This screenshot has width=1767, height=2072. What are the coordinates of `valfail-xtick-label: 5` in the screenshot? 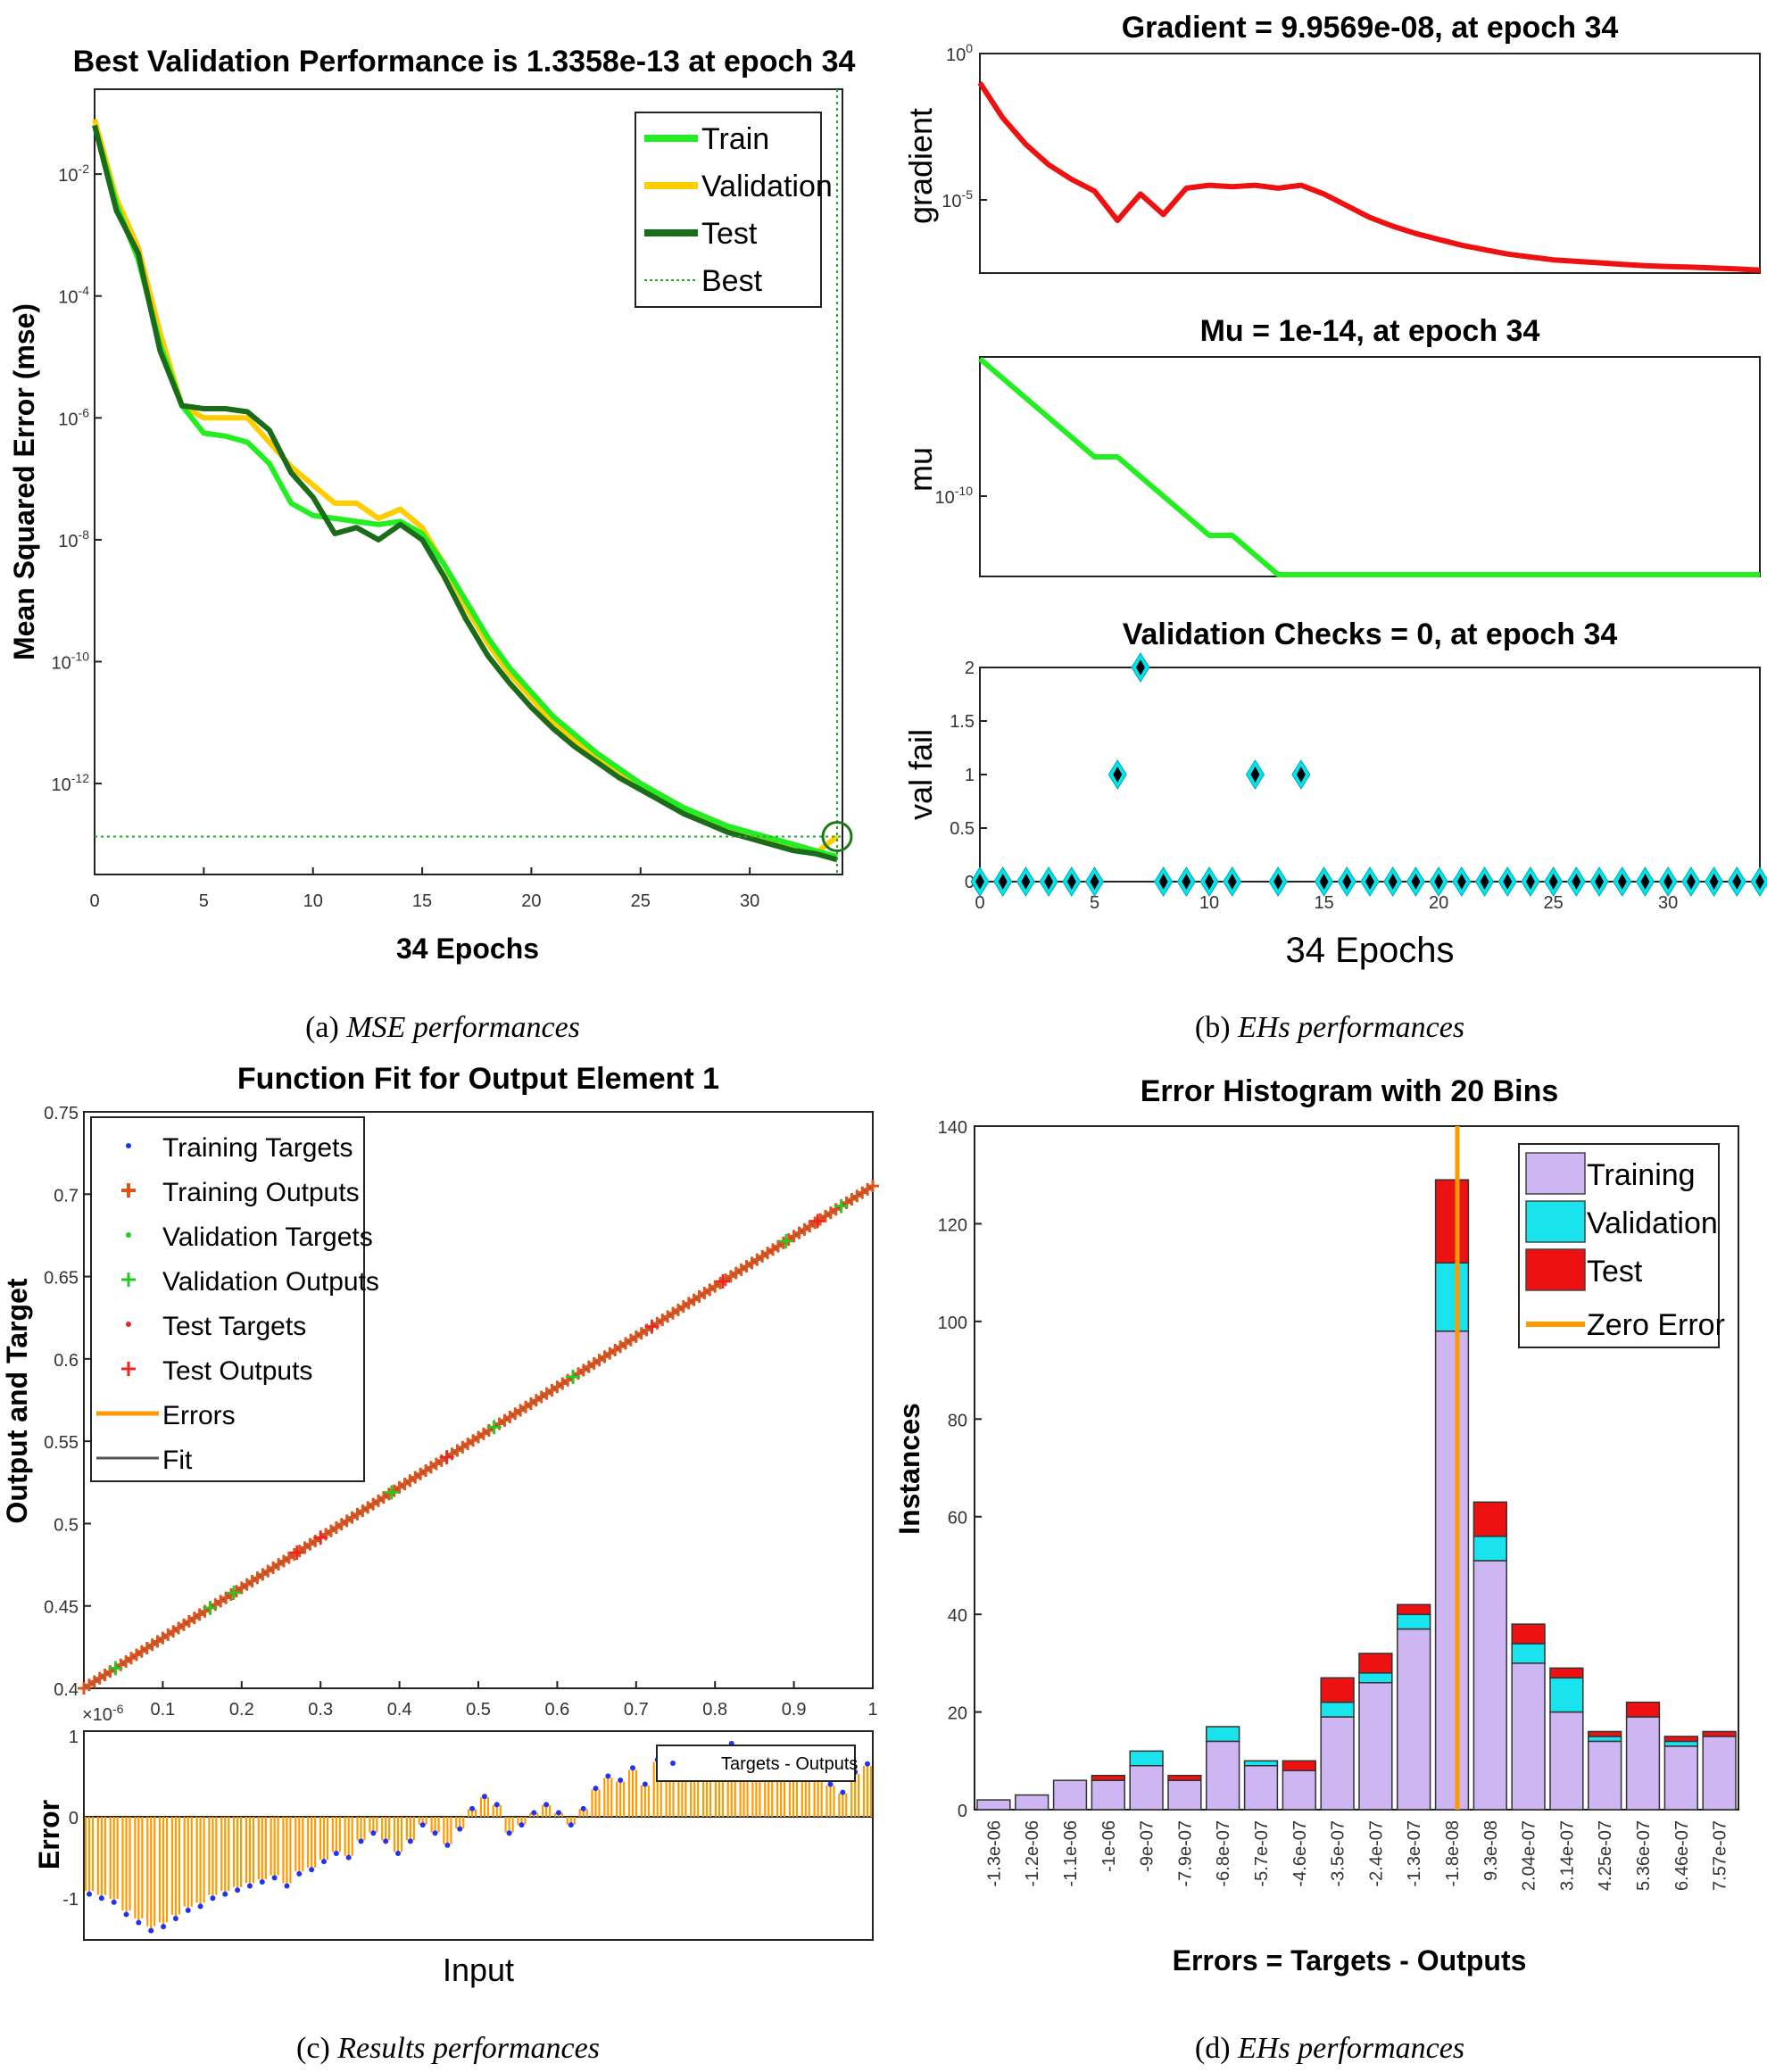 It's located at (1094, 903).